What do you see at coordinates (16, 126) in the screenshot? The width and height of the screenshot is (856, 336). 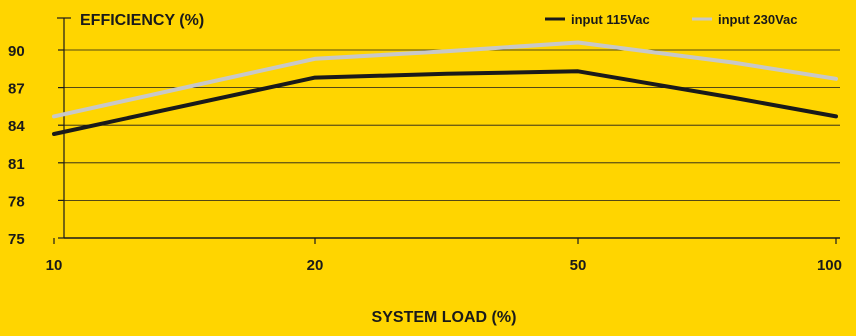 I see `y-tick-label-84: 84` at bounding box center [16, 126].